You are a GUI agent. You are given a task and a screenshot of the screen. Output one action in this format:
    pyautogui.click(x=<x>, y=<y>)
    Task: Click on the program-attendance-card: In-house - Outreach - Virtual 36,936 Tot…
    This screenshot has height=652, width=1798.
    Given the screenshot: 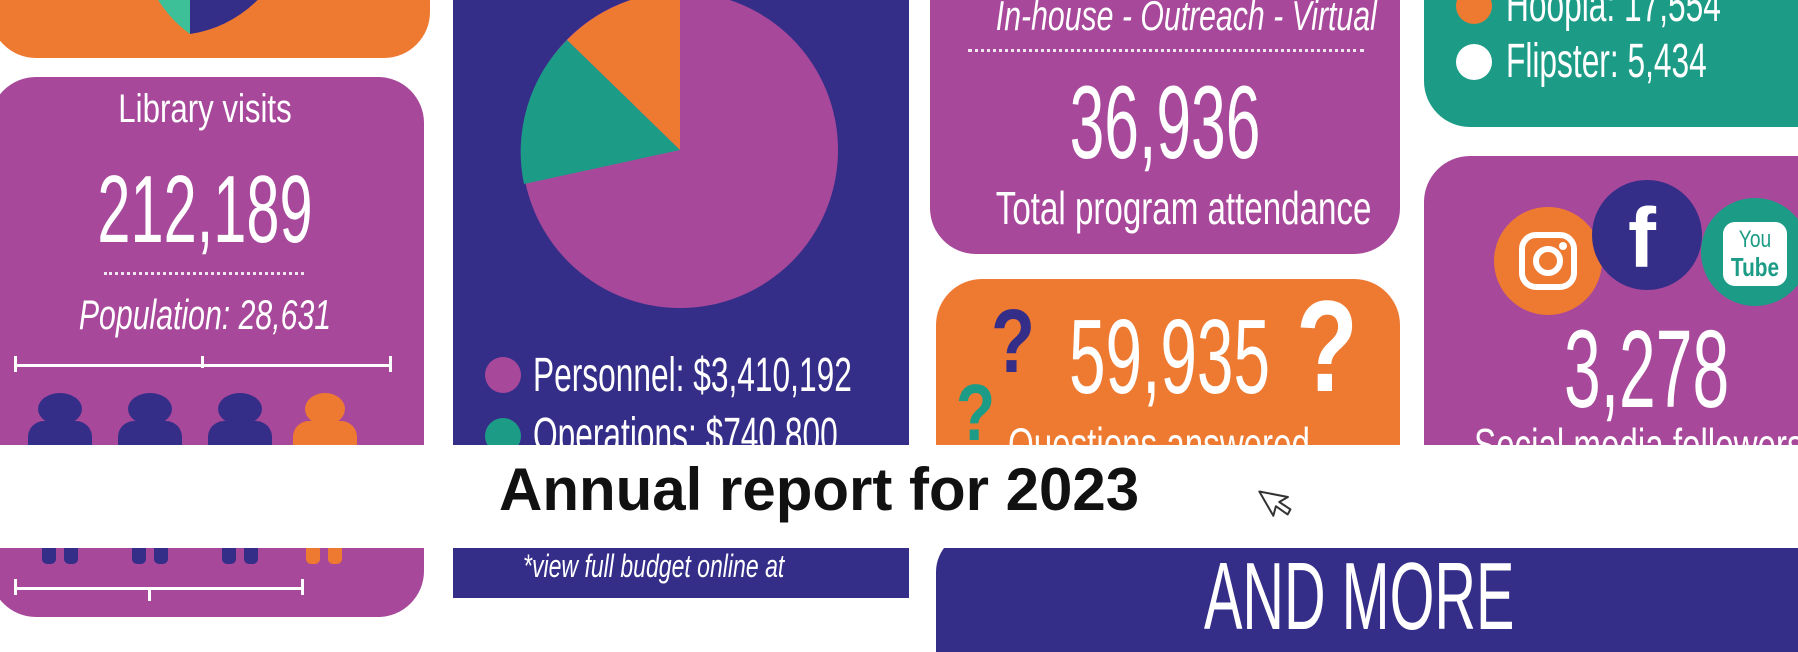 What is the action you would take?
    pyautogui.click(x=1165, y=127)
    